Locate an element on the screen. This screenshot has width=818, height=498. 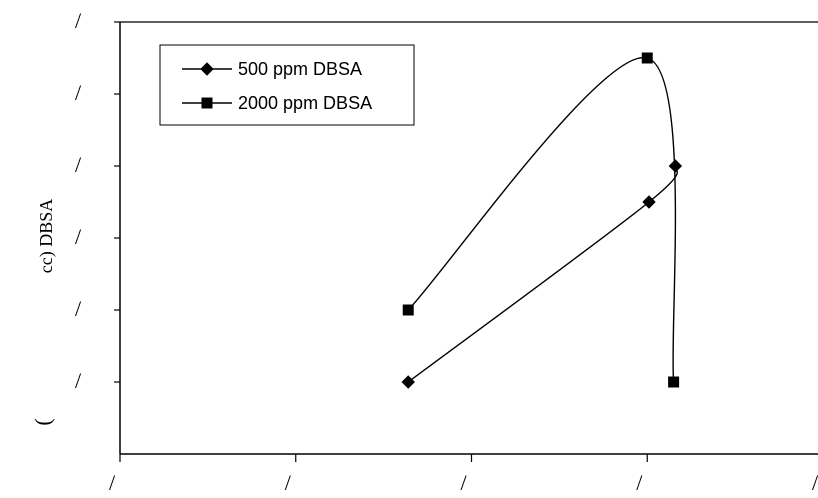
legend-box is located at coordinates (287, 85).